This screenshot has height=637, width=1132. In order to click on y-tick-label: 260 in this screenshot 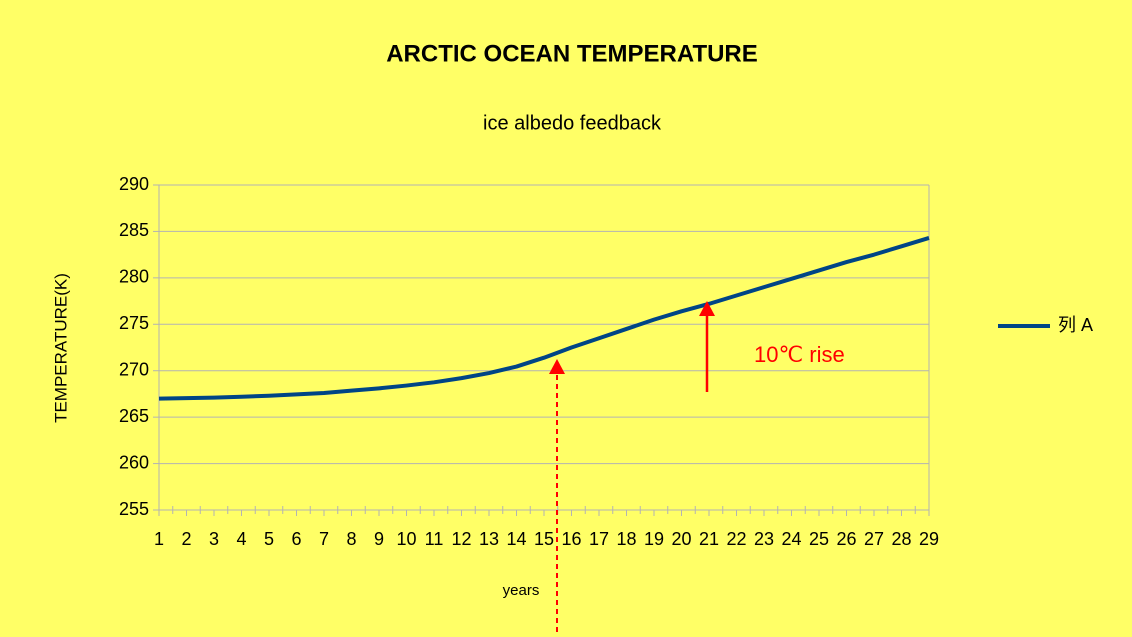, I will do `click(134, 462)`.